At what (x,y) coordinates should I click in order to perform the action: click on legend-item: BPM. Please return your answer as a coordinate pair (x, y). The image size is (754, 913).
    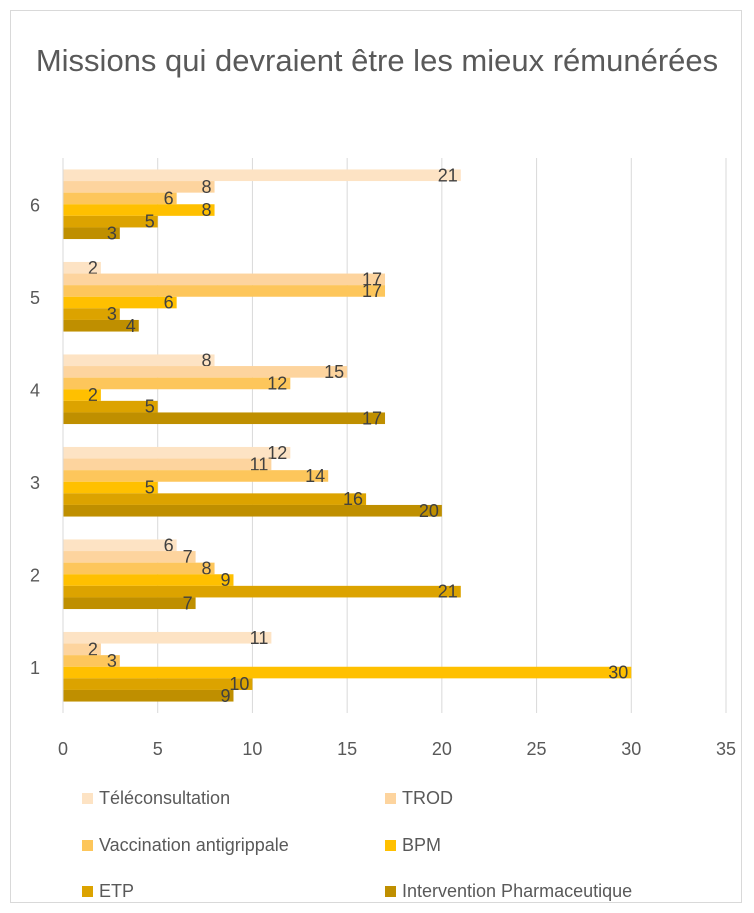
    Looking at the image, I should click on (413, 845).